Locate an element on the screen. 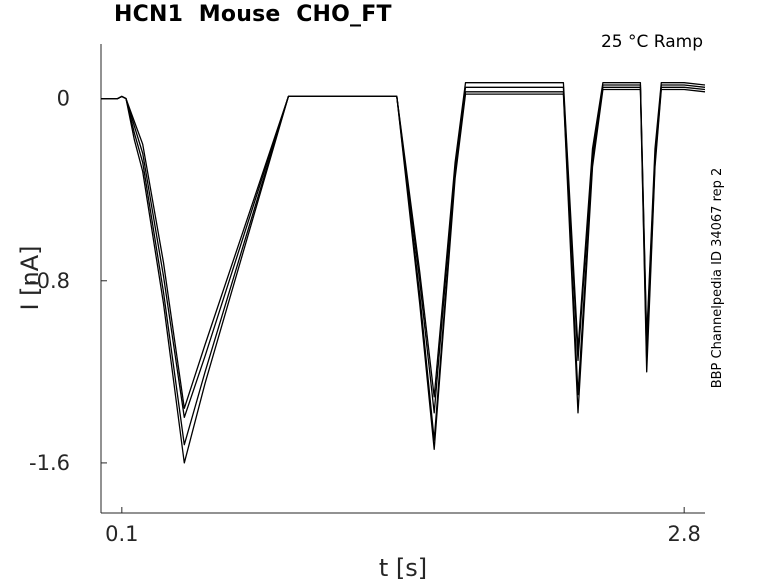  x-tick-label: 0.1 is located at coordinates (121, 534).